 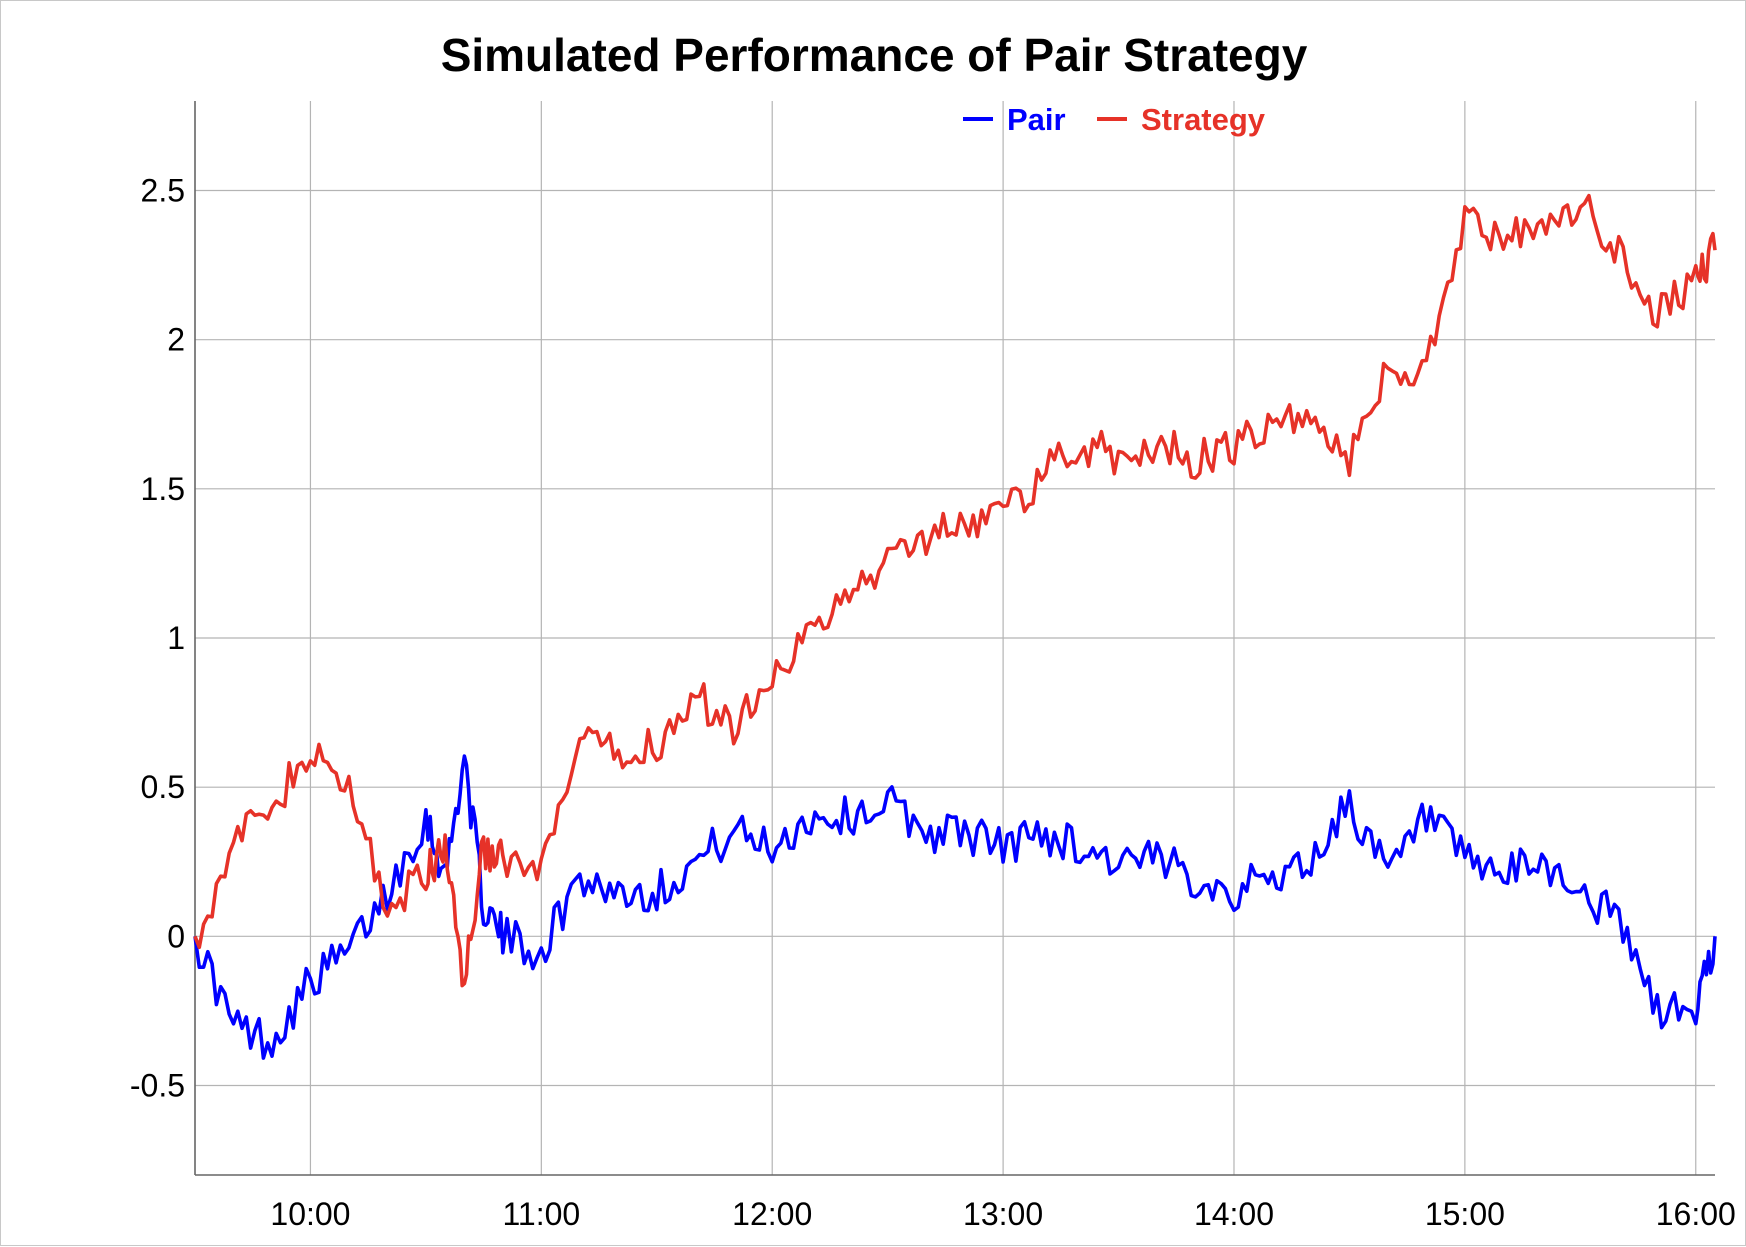 I want to click on y-tick-label: -0.5, so click(x=157, y=1086).